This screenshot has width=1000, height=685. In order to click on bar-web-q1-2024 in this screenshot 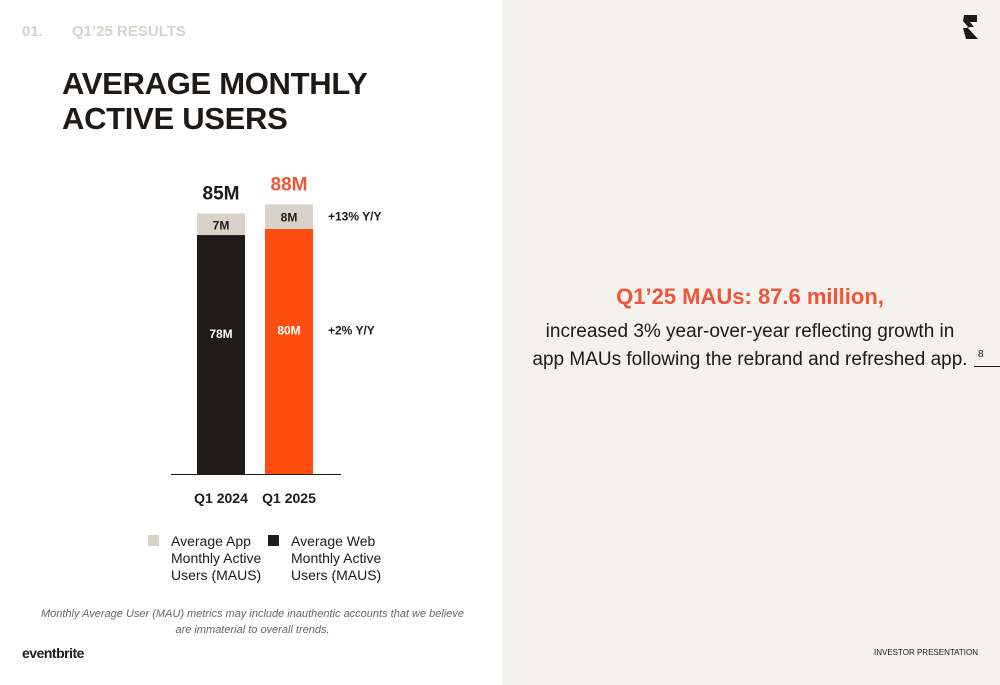, I will do `click(221, 355)`.